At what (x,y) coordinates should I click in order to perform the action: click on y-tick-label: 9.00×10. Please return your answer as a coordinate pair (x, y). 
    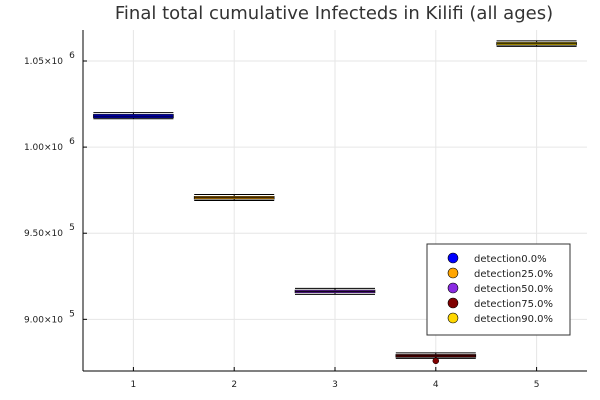
    Looking at the image, I should click on (43, 320).